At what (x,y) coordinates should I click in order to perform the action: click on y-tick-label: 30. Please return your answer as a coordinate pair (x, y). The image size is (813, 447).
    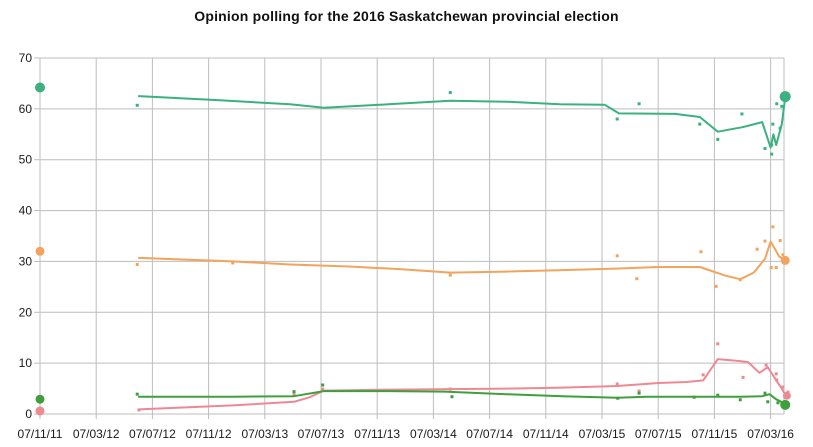
    Looking at the image, I should click on (26, 261).